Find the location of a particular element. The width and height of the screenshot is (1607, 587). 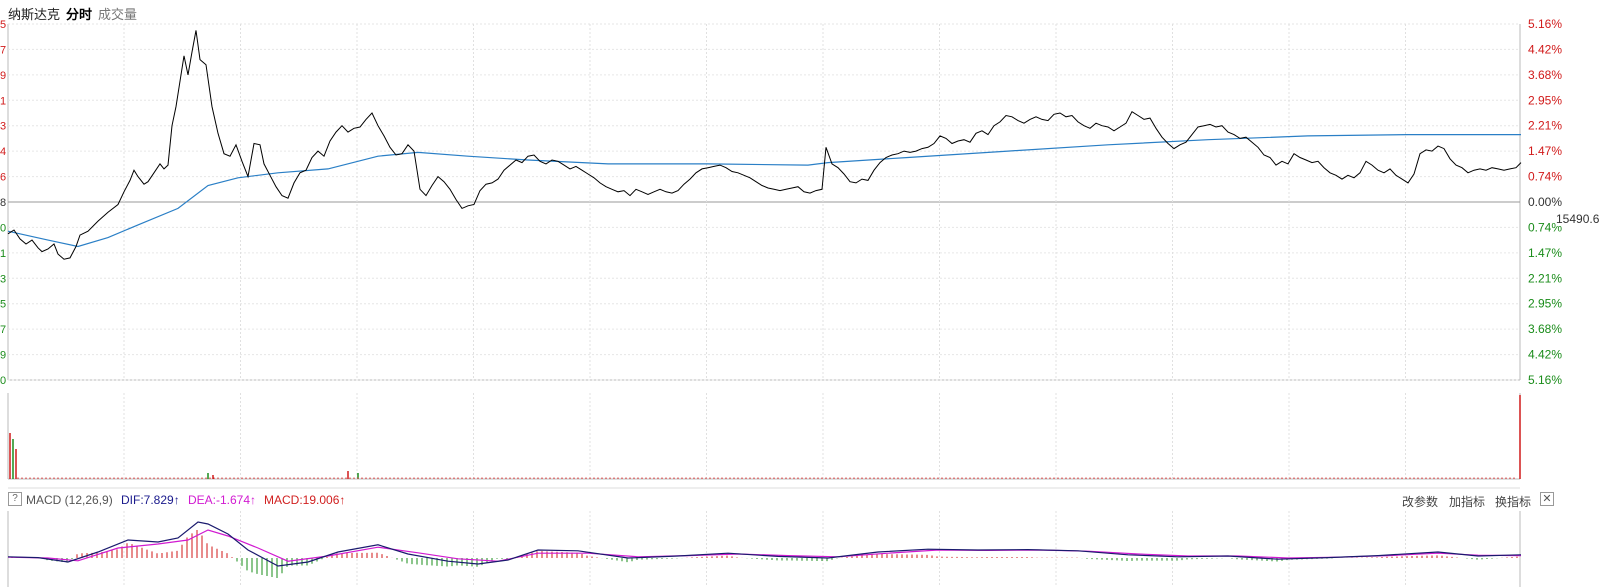

switch-indicator-button: 换指标 is located at coordinates (1513, 502).